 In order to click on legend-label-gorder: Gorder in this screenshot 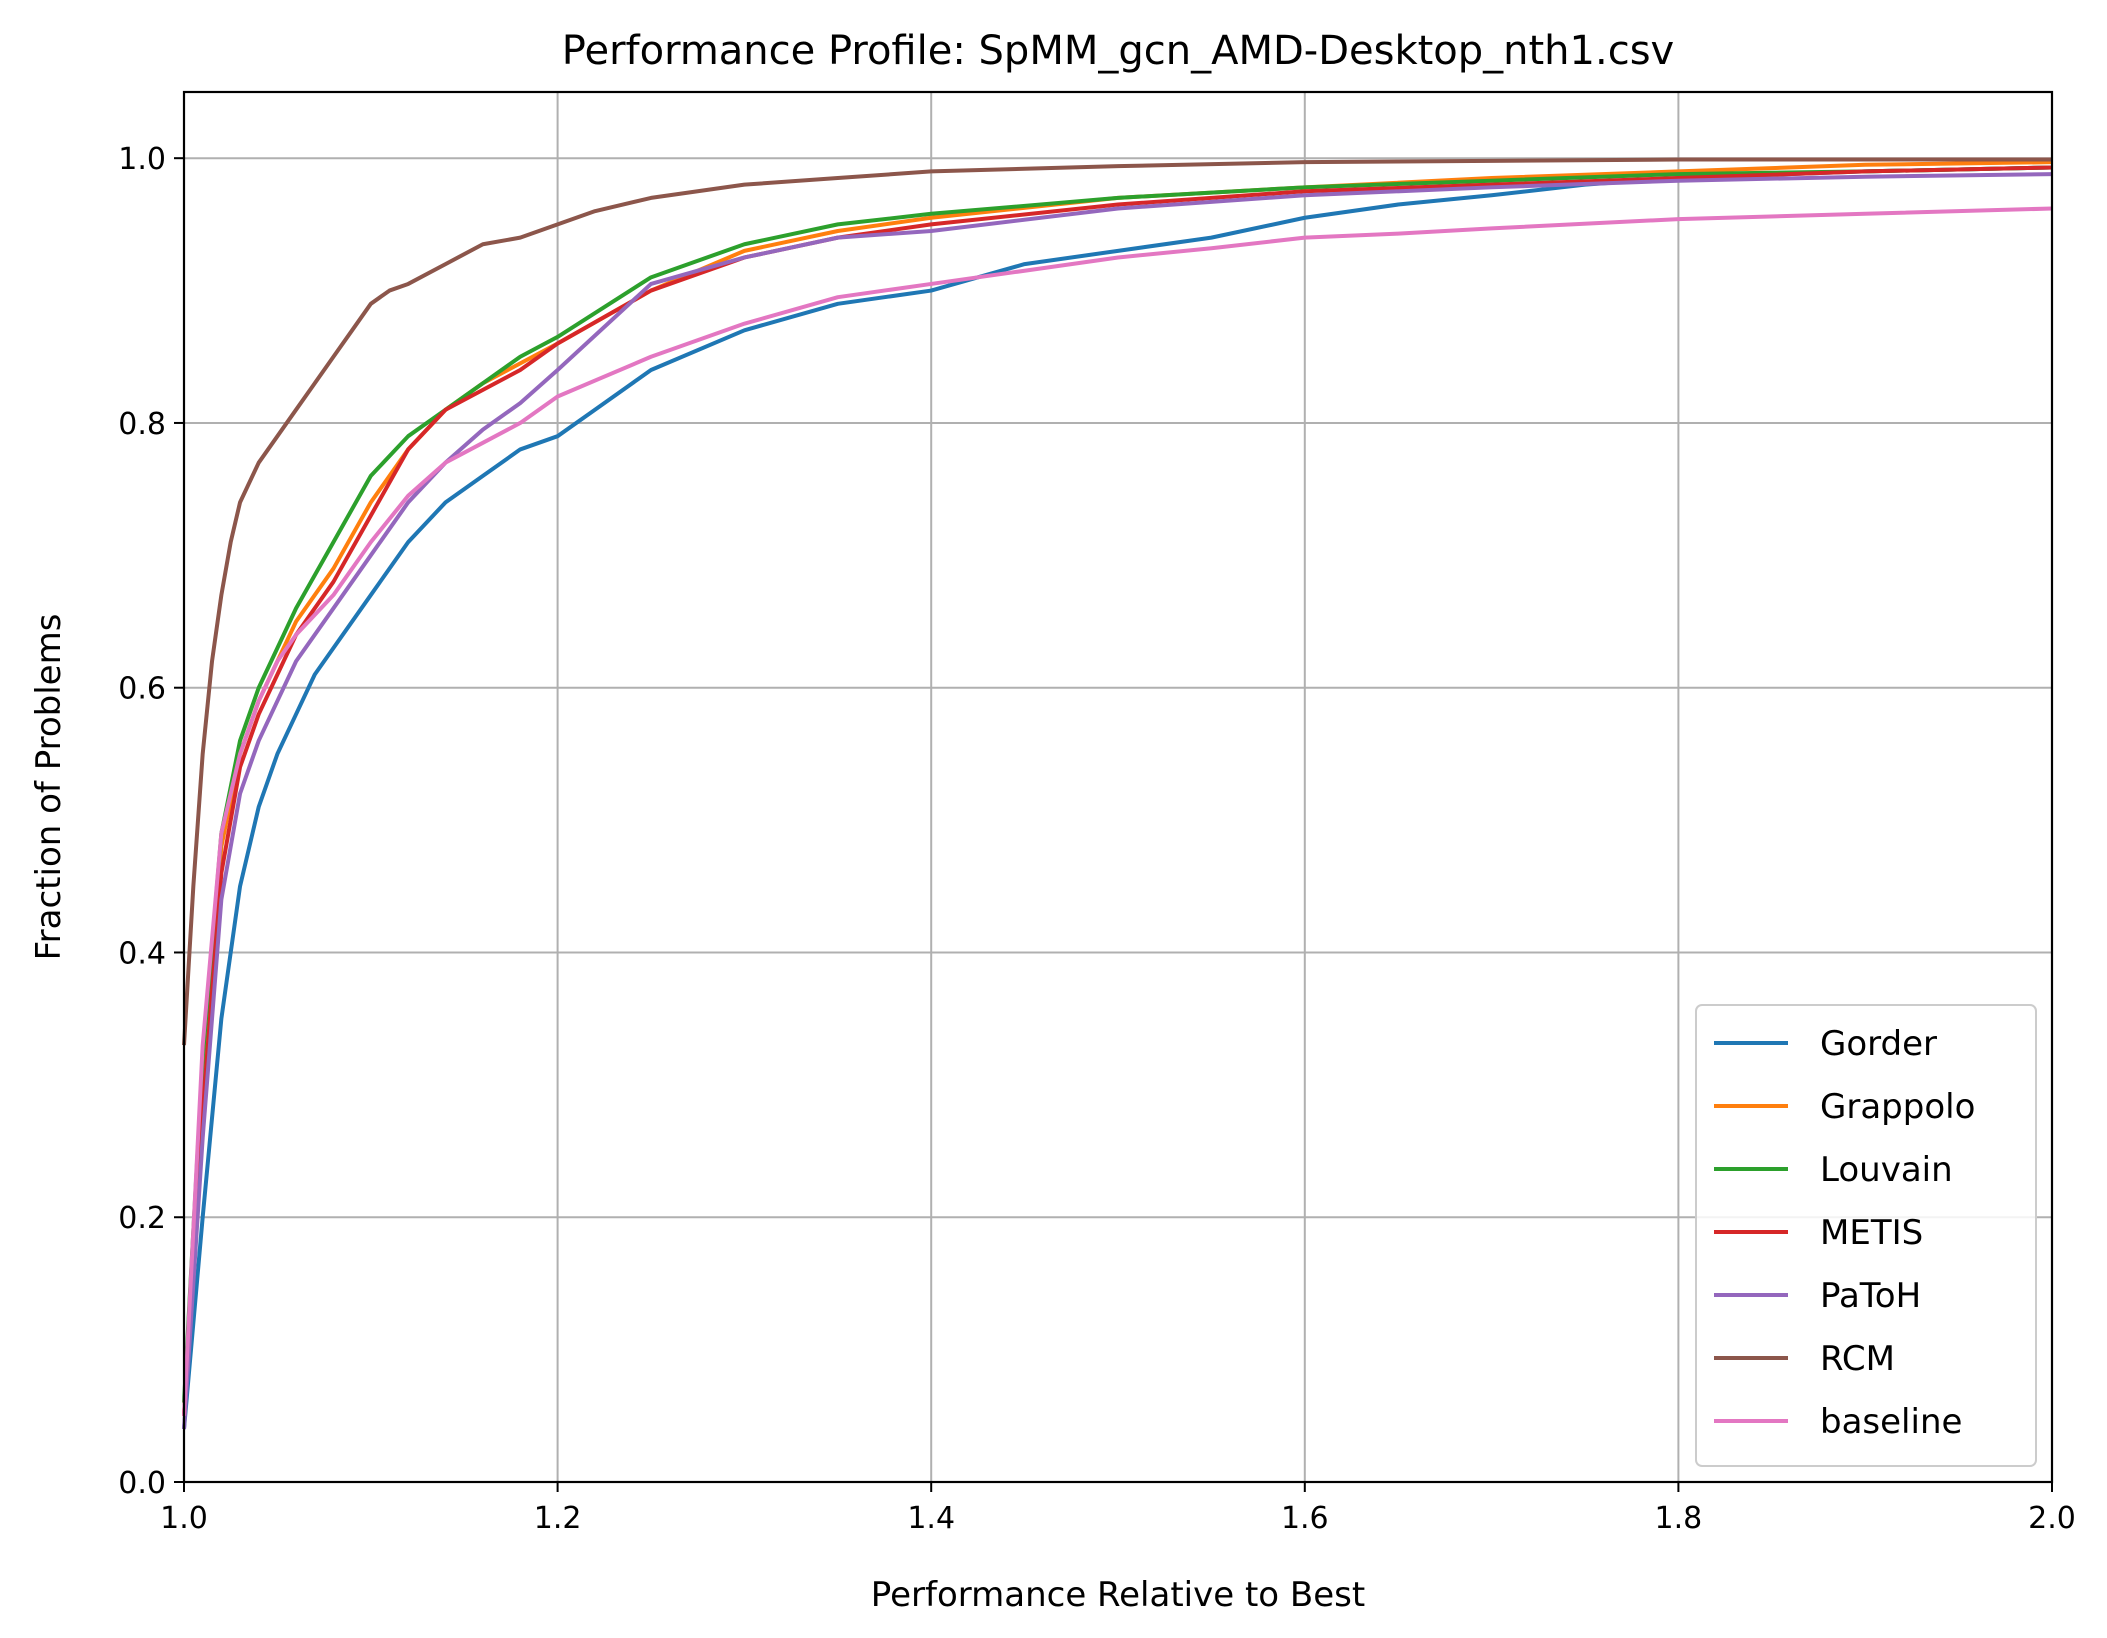, I will do `click(1878, 1044)`.